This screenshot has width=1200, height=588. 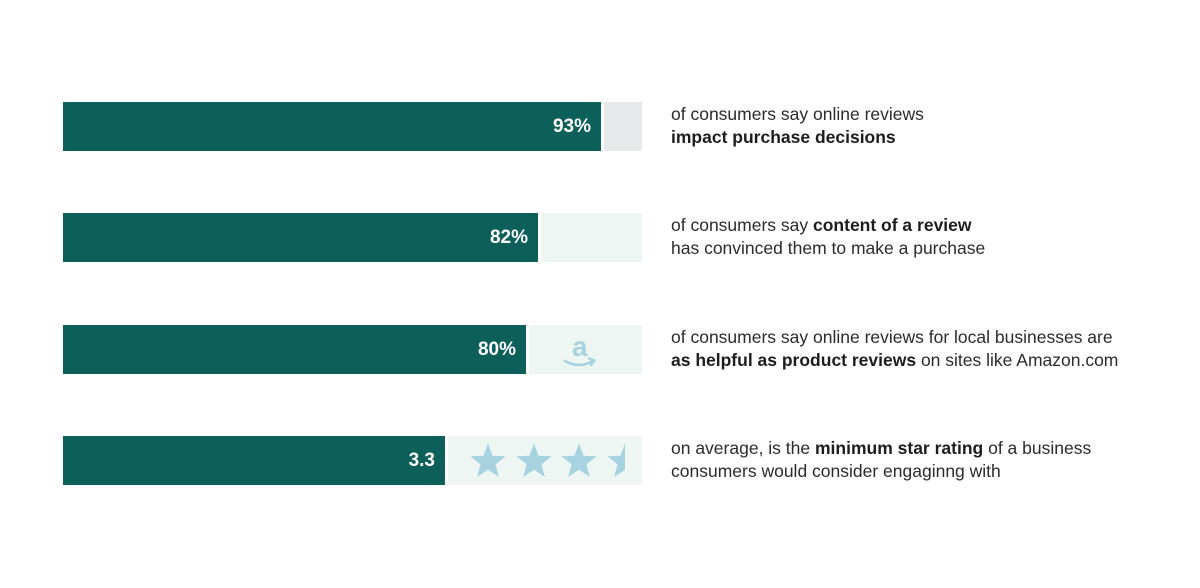 I want to click on description-text: has convinced them to make a purchase, so click(x=828, y=248).